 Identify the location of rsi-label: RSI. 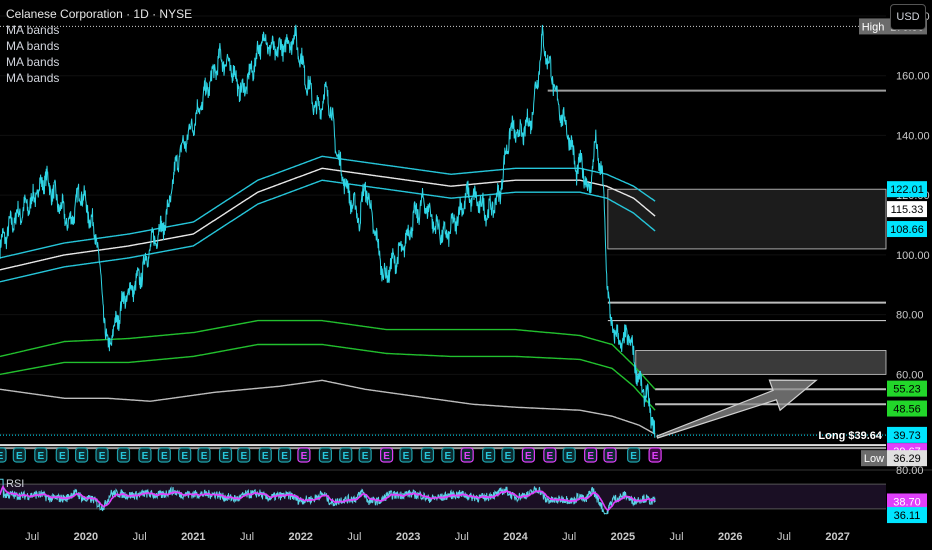
(15, 484).